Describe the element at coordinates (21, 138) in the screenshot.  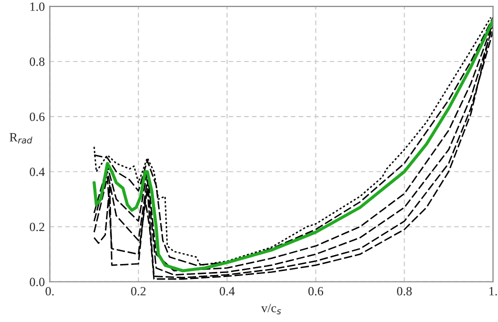
I see `y-axis-title: R$_{rad}$` at that location.